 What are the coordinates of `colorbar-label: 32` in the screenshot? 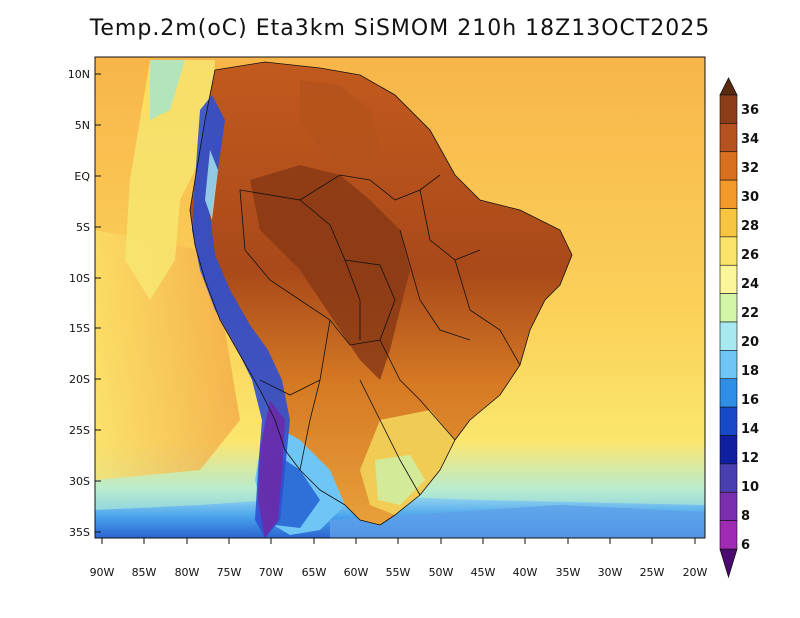 It's located at (750, 168).